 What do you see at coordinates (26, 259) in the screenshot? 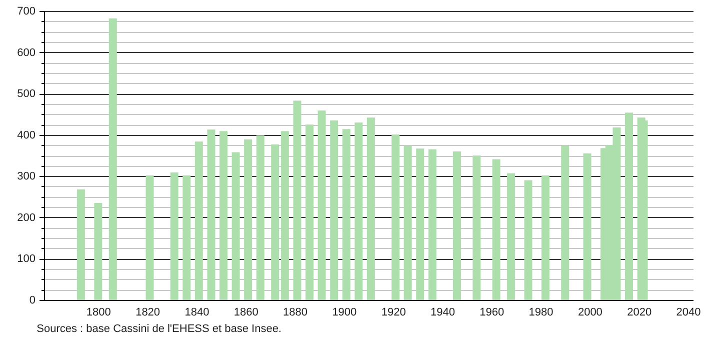
I see `y-tick-label: 100` at bounding box center [26, 259].